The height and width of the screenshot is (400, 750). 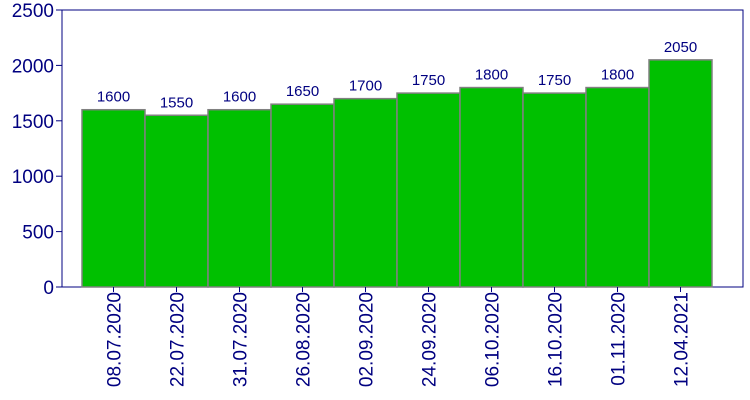 I want to click on x-tick-label: 31.07.2020, so click(x=241, y=339).